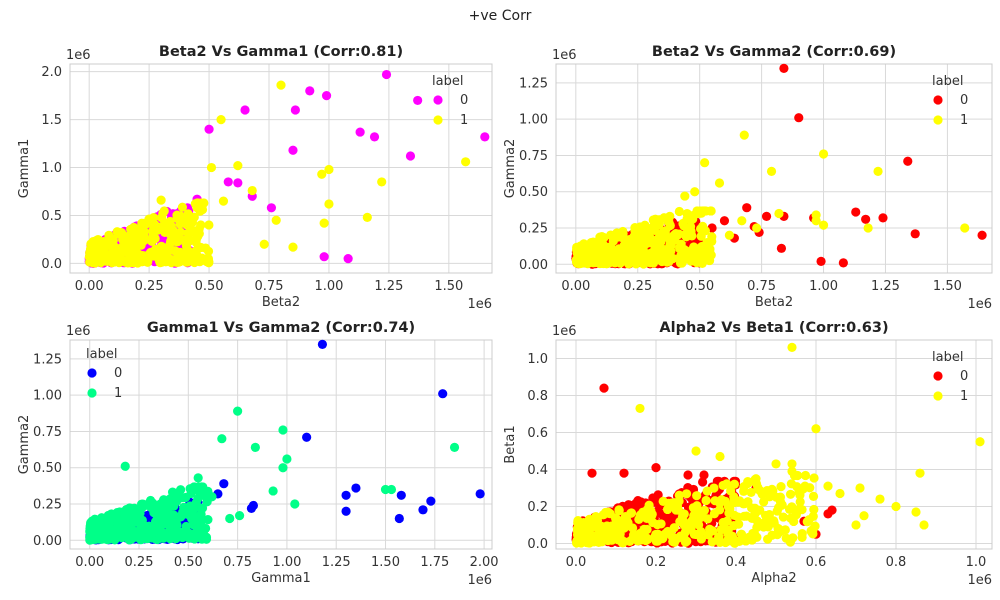 This screenshot has width=1000, height=600. I want to click on y-tick-label: 0.5, so click(51, 216).